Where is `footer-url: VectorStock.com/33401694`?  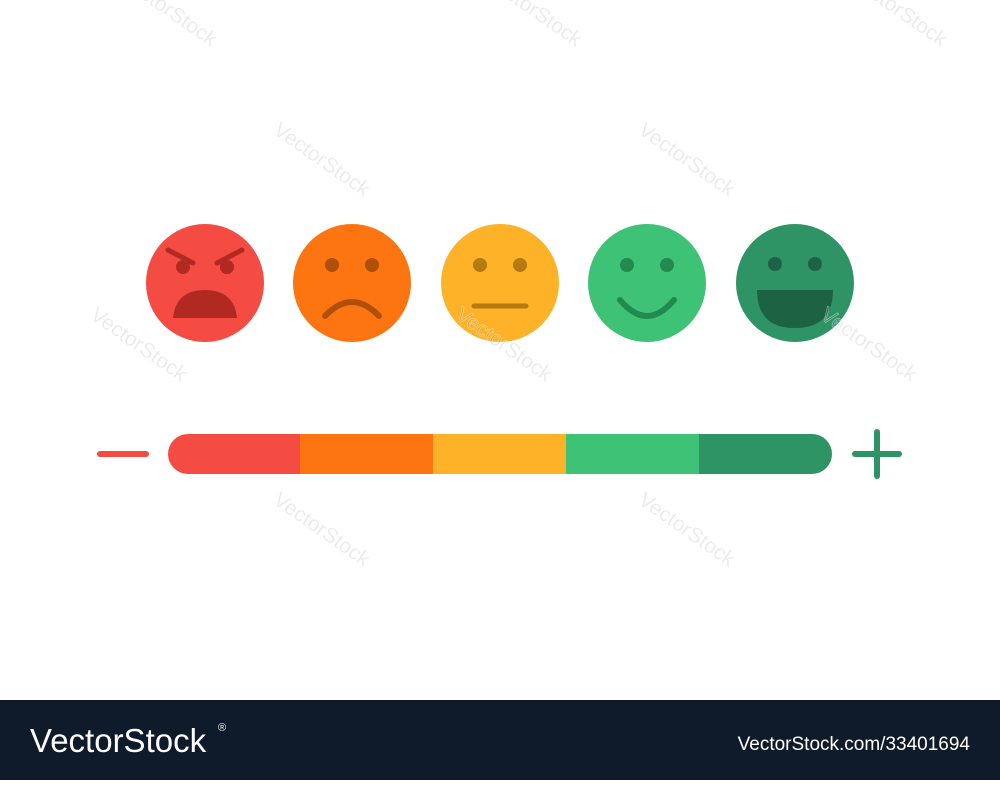 footer-url: VectorStock.com/33401694 is located at coordinates (854, 744).